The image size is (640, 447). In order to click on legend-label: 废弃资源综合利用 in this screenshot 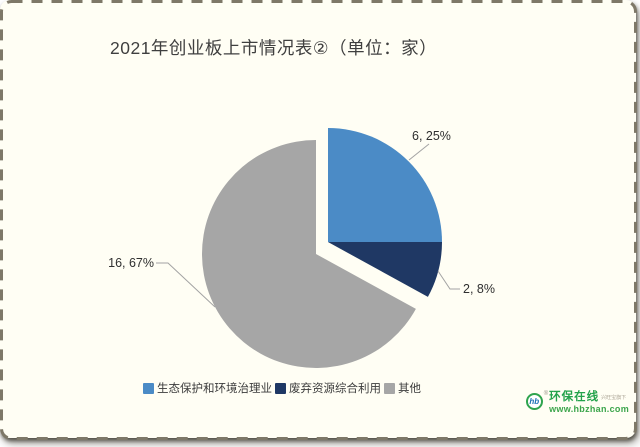, I will do `click(335, 389)`.